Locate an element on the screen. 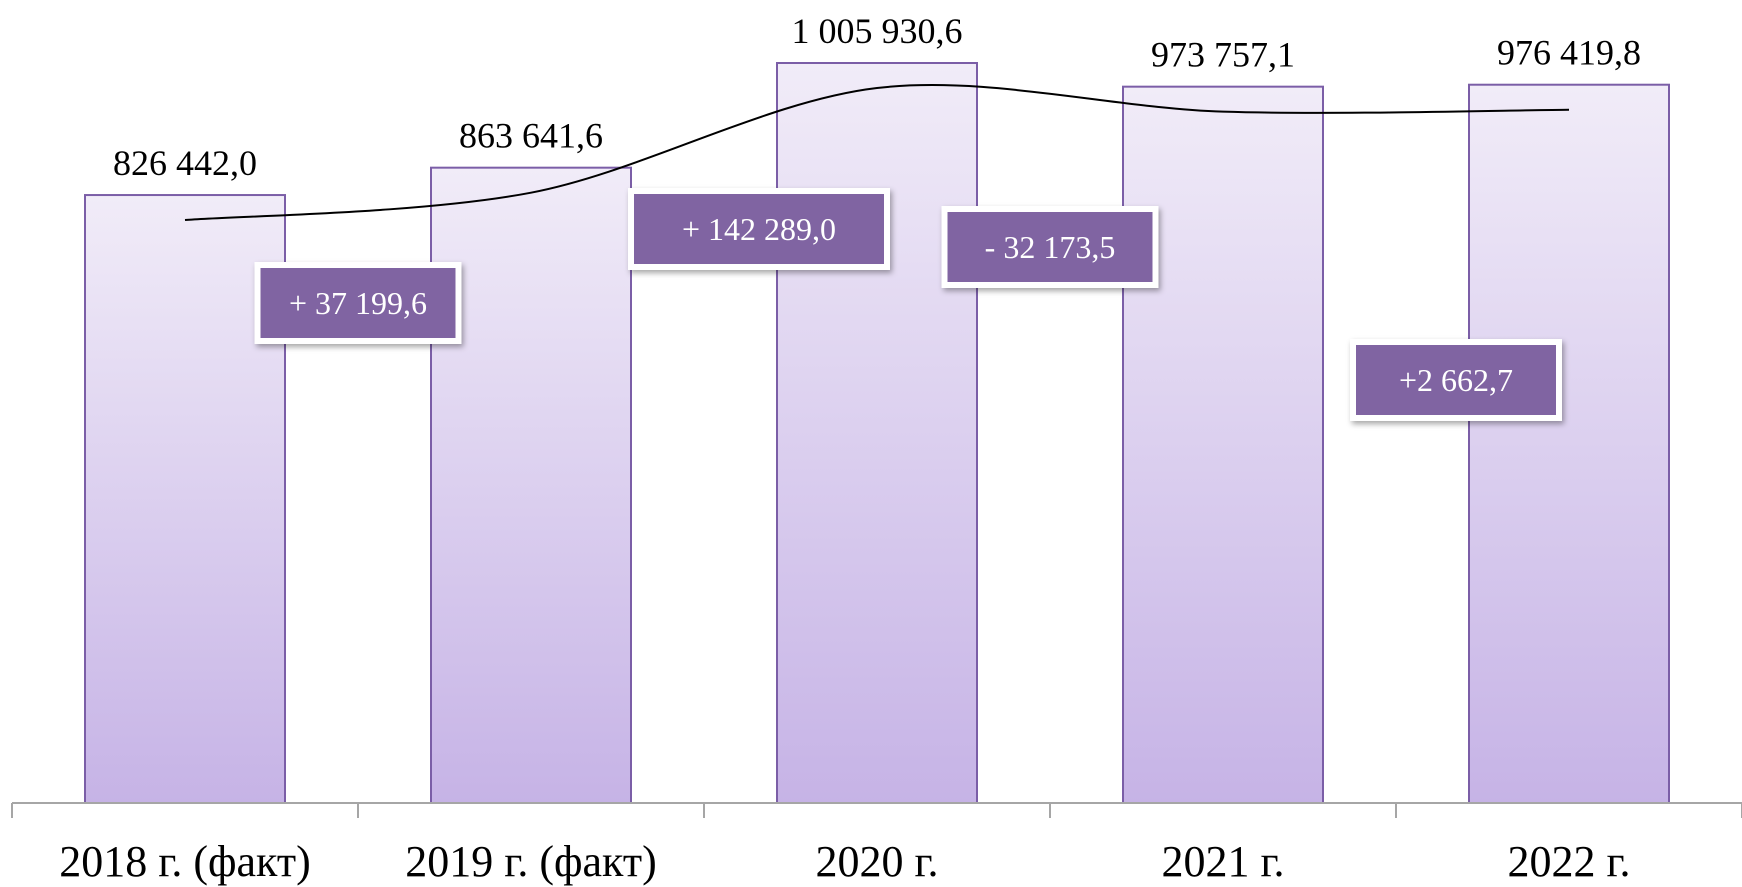 The width and height of the screenshot is (1742, 887). category-label-4: 2022 г. is located at coordinates (1568, 861).